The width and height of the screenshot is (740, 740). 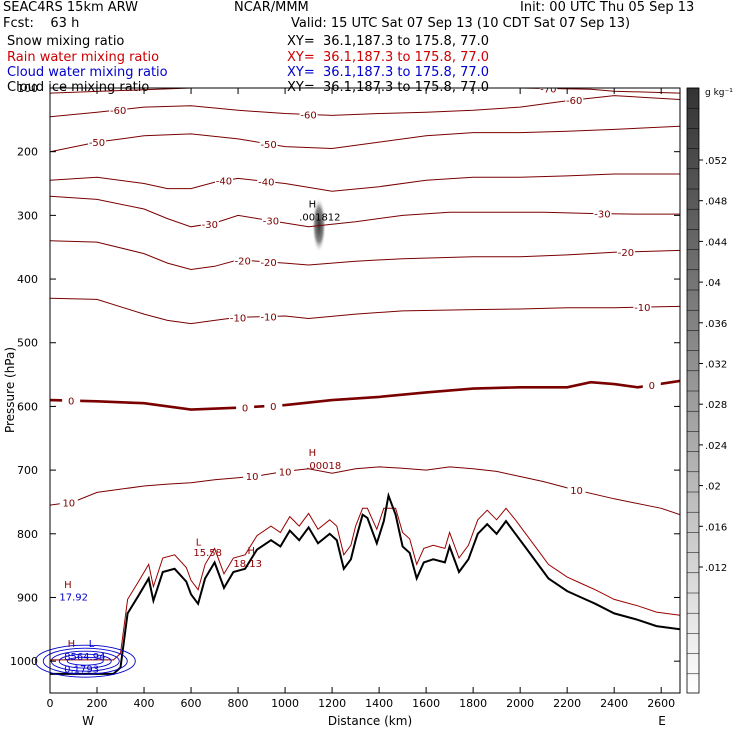 I want to click on contour-annotation: 15.58, so click(x=207, y=553).